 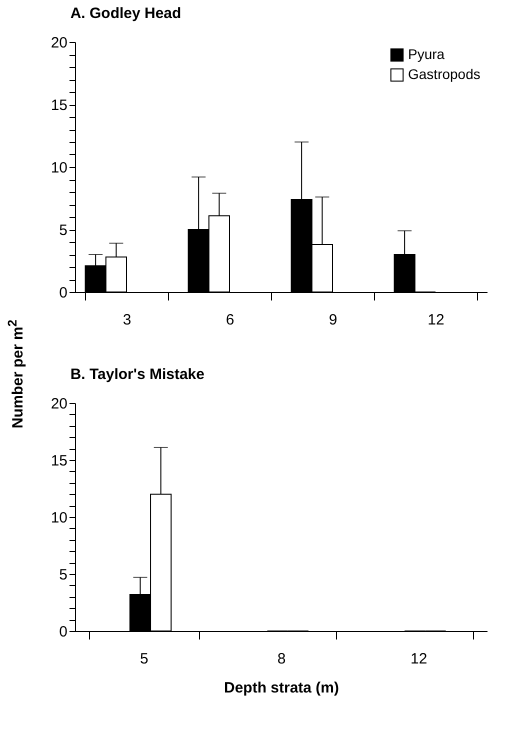 I want to click on chart-title: A. Godley Head, so click(x=126, y=13).